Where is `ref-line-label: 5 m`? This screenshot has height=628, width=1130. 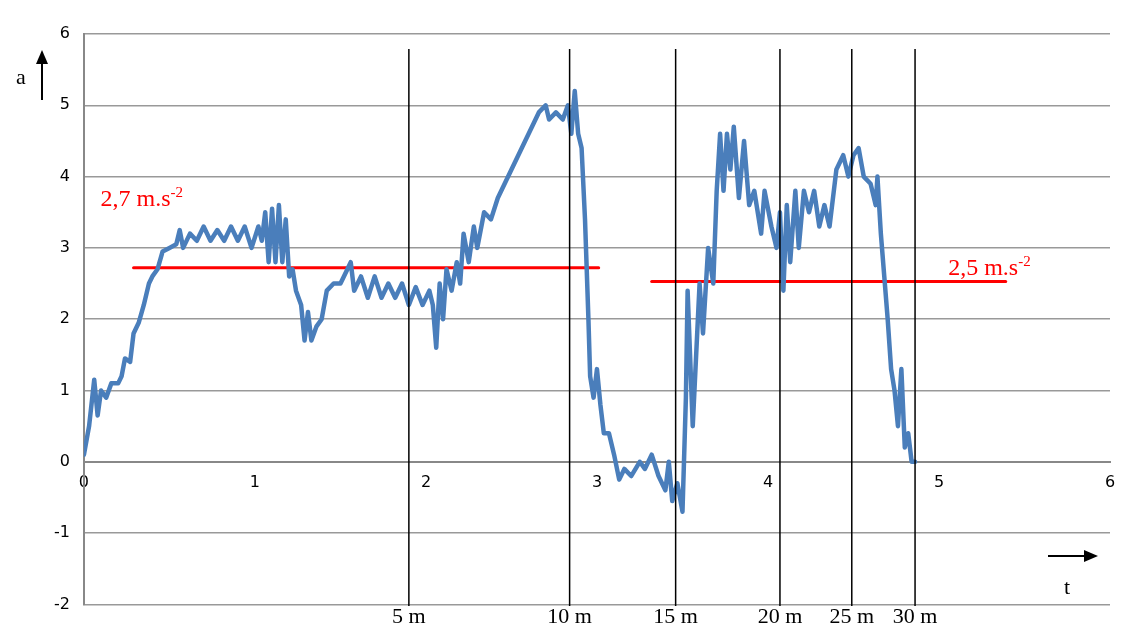
ref-line-label: 5 m is located at coordinates (409, 615).